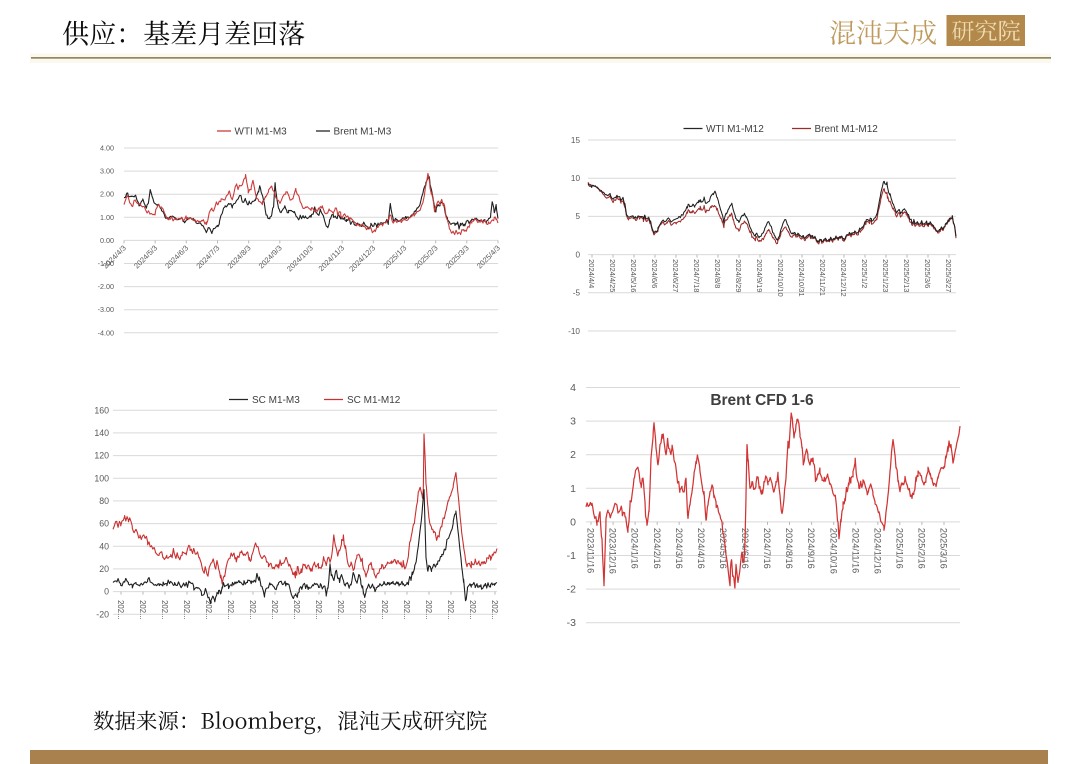 Image resolution: width=1080 pixels, height=764 pixels. Describe the element at coordinates (679, 548) in the screenshot. I see `svg-text: 2024/3/16` at that location.